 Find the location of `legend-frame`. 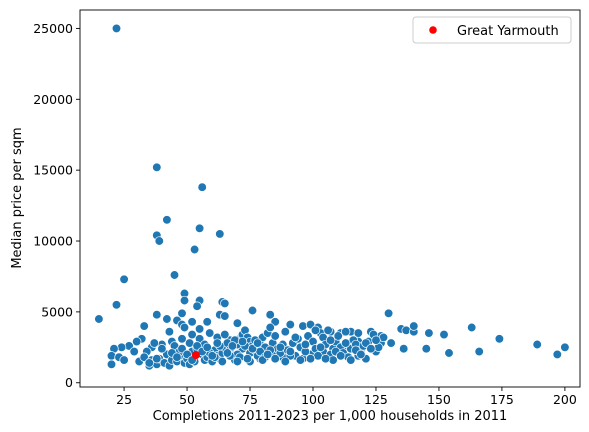

legend-frame is located at coordinates (492, 30).